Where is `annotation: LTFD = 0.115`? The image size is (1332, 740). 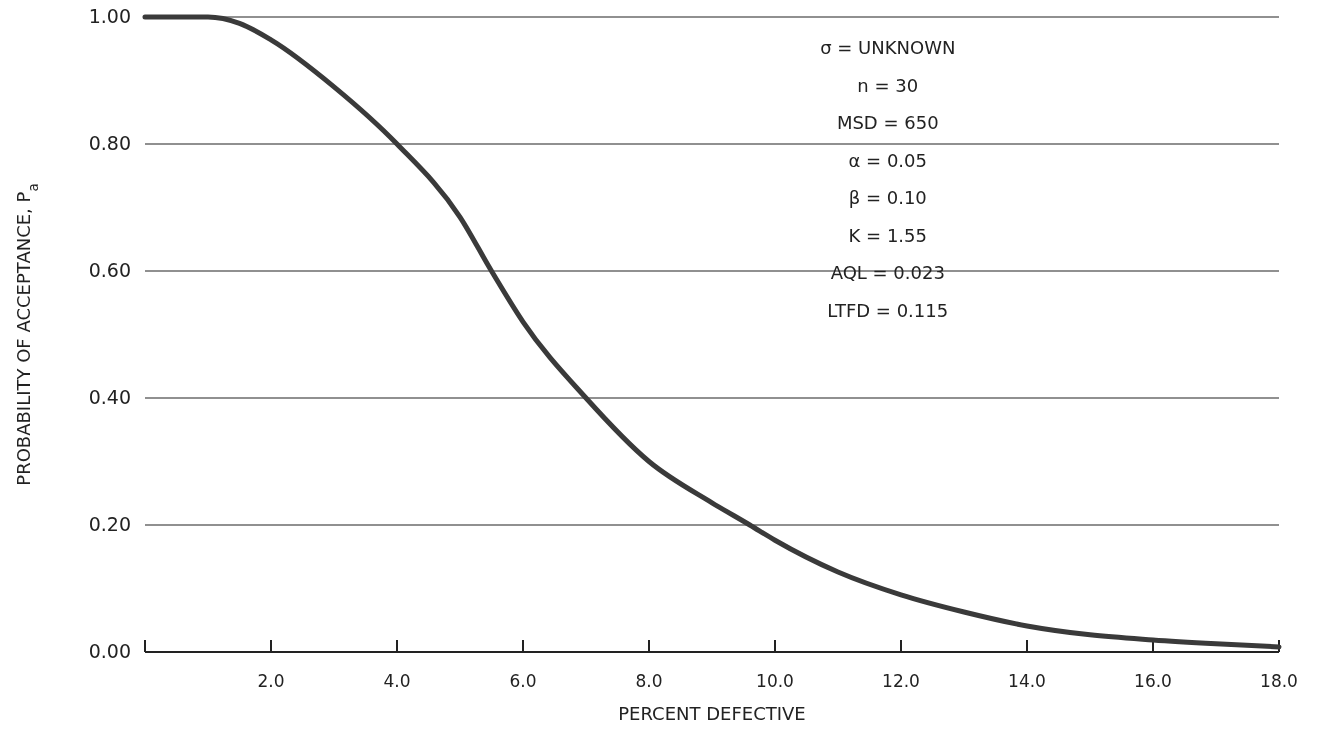
annotation: LTFD = 0.115 is located at coordinates (888, 310).